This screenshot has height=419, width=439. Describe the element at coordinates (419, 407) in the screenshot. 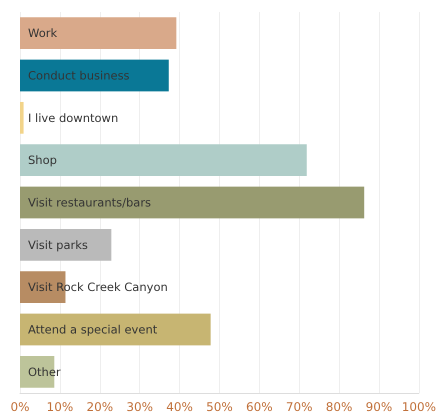

I see `x-tick-label: 100%` at that location.